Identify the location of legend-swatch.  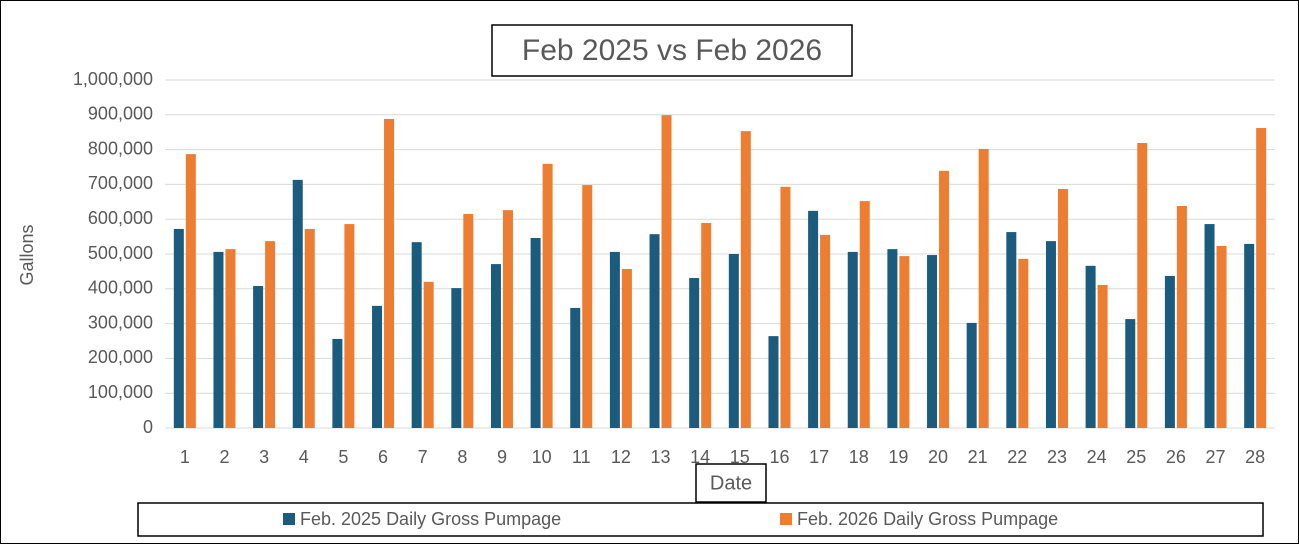
(786, 519).